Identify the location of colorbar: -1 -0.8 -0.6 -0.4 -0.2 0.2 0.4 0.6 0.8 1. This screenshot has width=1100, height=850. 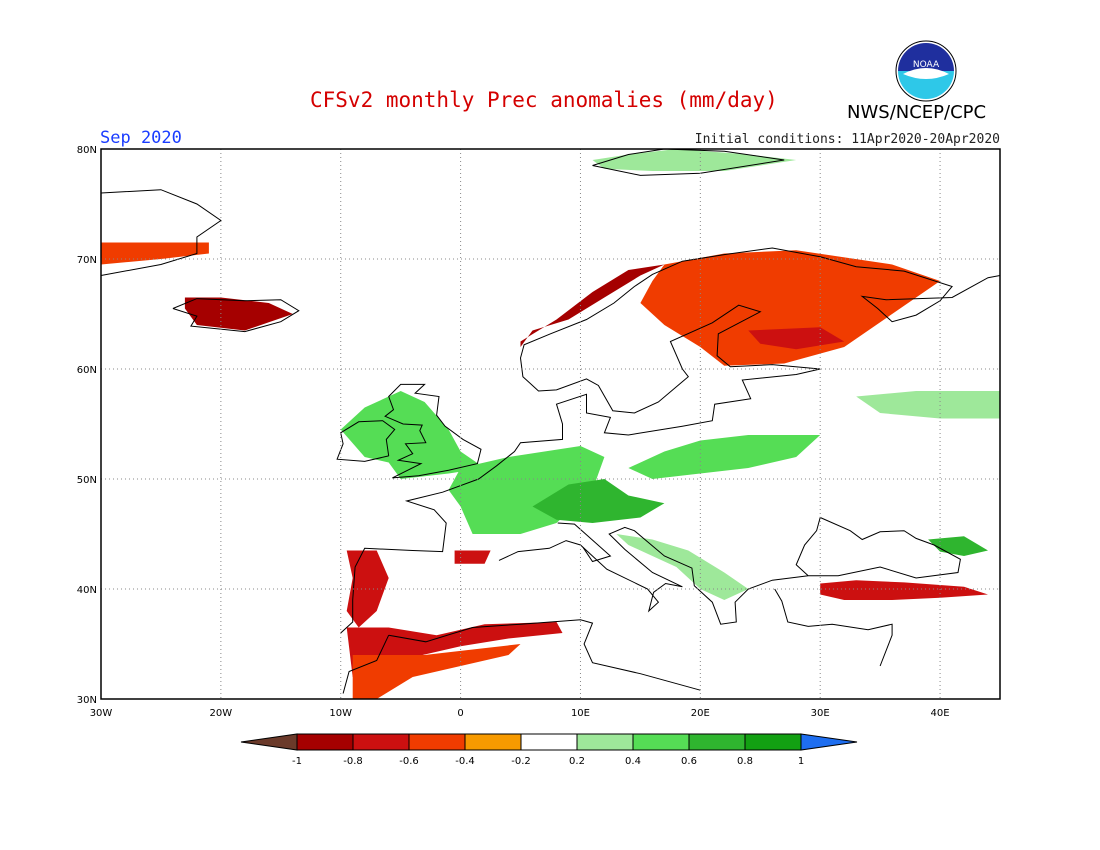
(549, 750).